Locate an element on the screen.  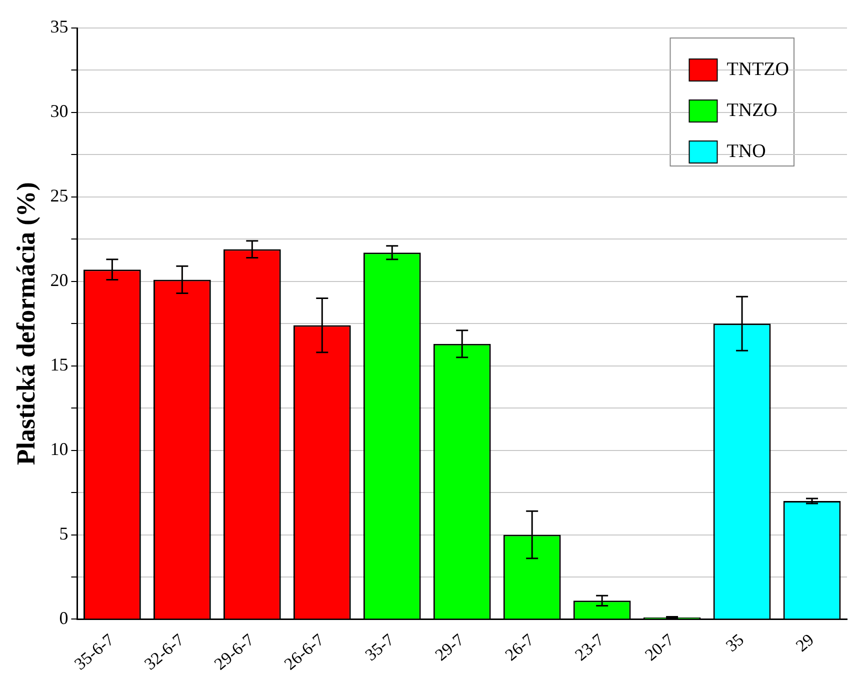
x-tick-label: 20-7 is located at coordinates (659, 647).